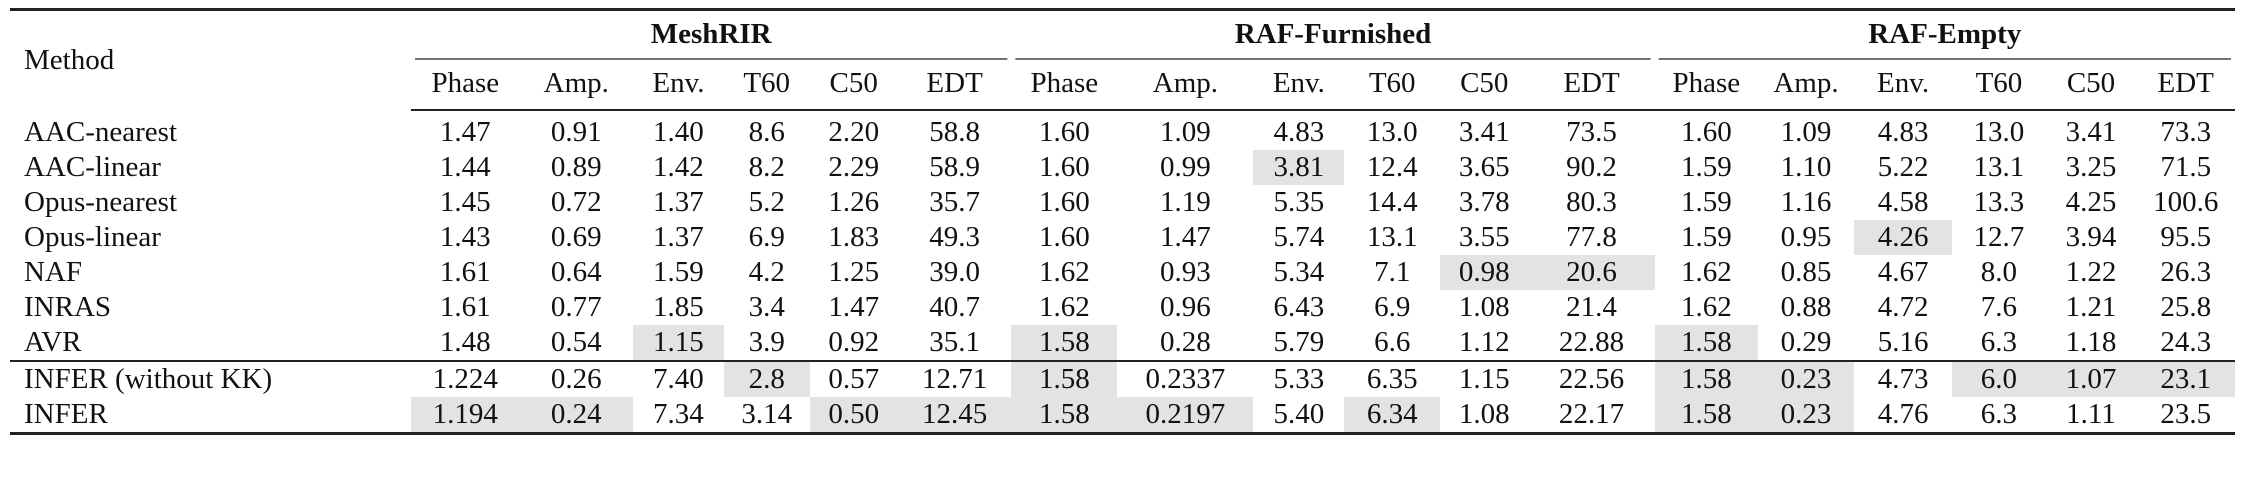 The height and width of the screenshot is (482, 2243). Describe the element at coordinates (1591, 272) in the screenshot. I see `table-cell: 20.6` at that location.